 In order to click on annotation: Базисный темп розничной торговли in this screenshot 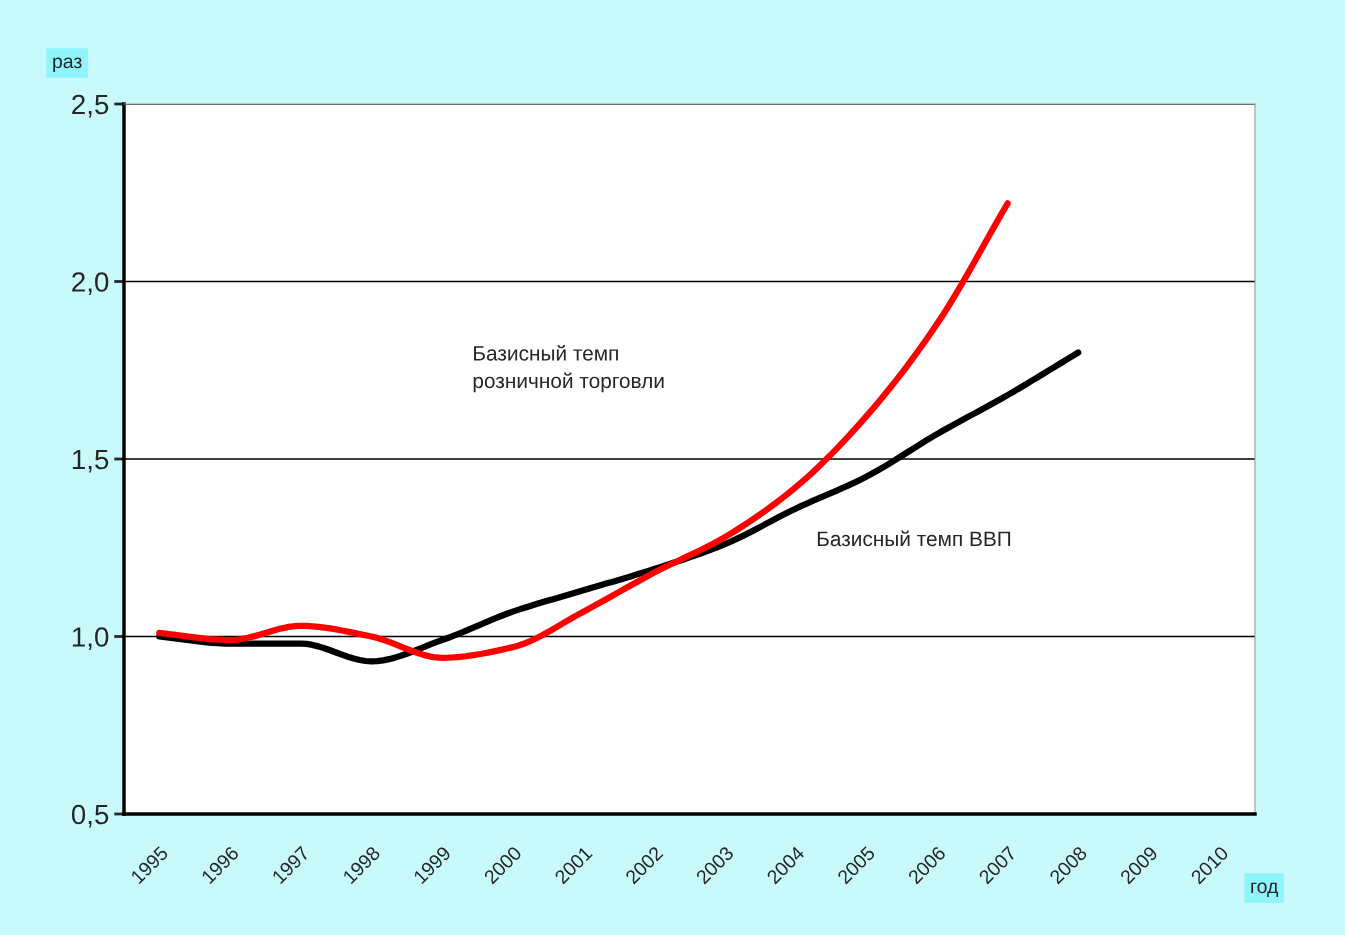, I will do `click(568, 369)`.